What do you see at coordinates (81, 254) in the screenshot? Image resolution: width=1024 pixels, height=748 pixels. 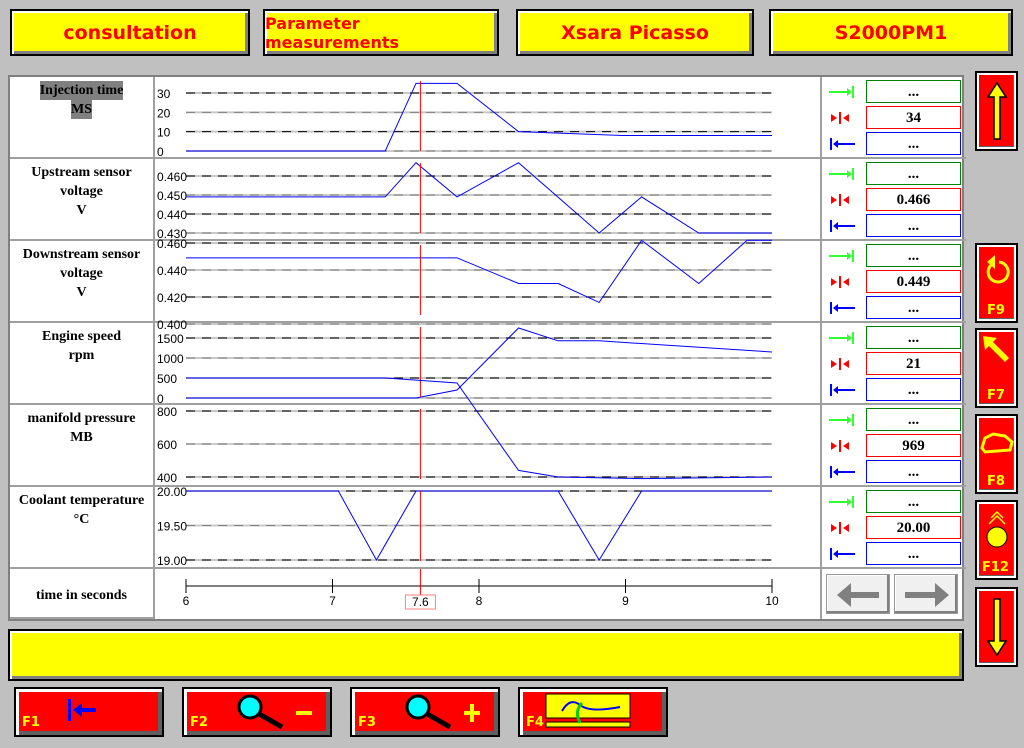 I see `parameter-label-line: Downstream sensor` at bounding box center [81, 254].